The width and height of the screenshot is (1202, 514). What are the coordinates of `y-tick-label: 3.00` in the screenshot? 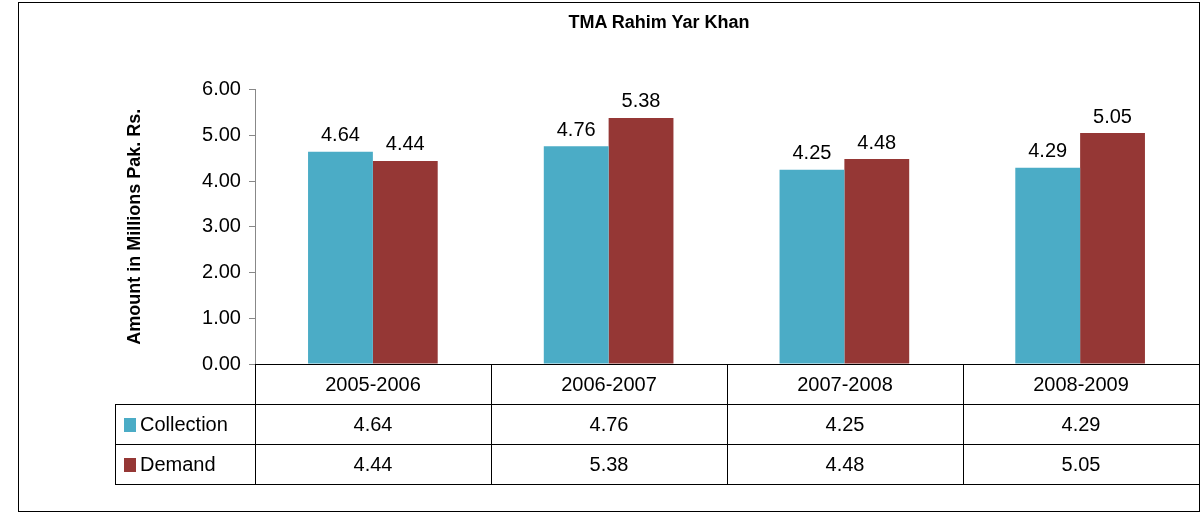 It's located at (221, 225).